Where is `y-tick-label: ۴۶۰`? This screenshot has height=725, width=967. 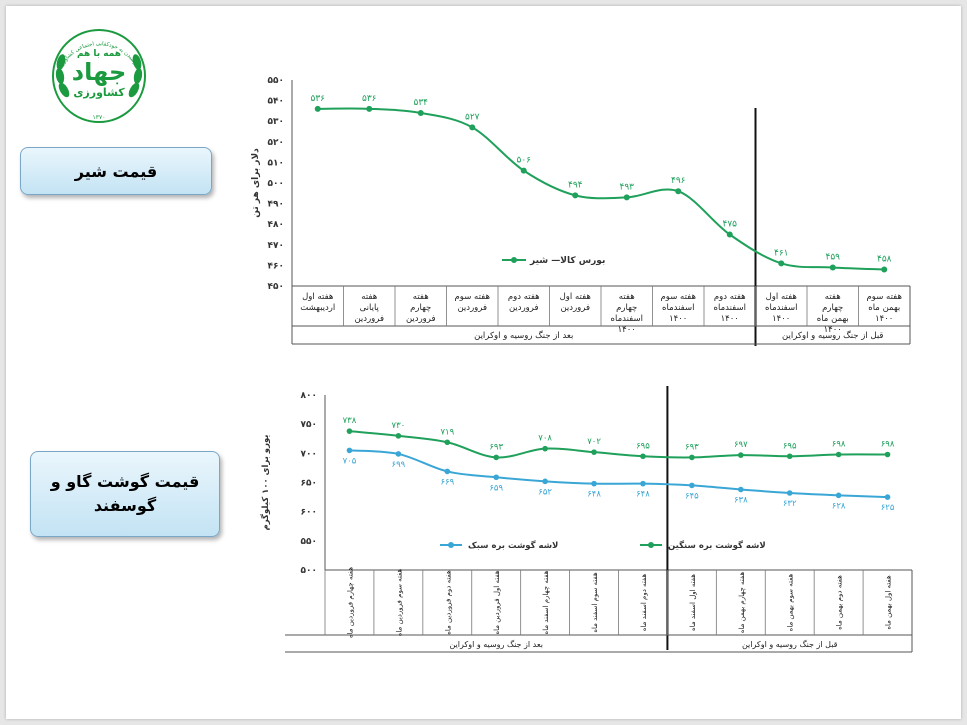
y-tick-label: ۴۶۰ is located at coordinates (276, 266).